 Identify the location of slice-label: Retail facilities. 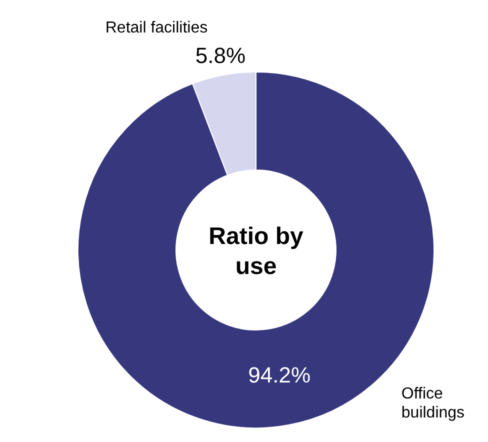
(156, 27).